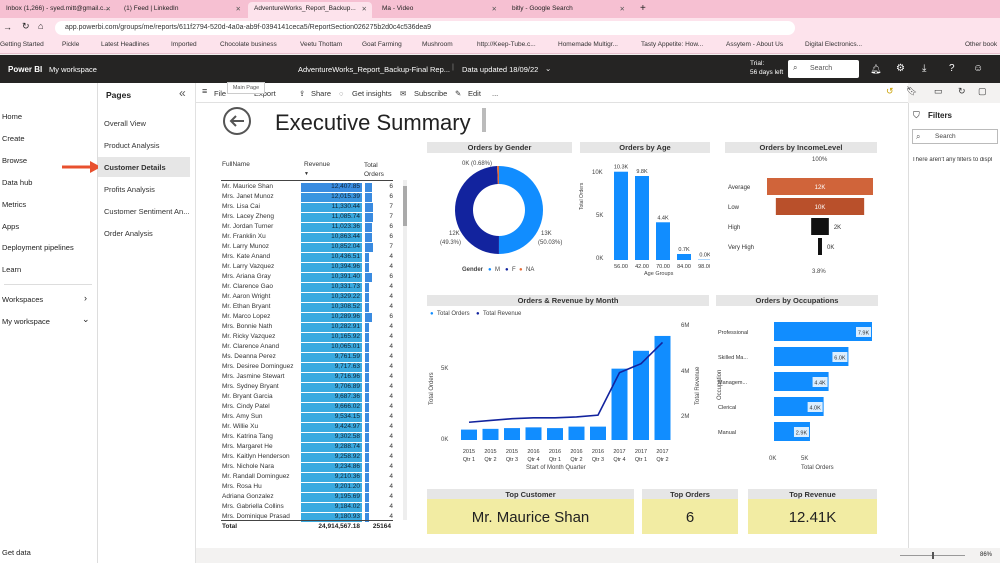 The image size is (1000, 563). Describe the element at coordinates (331, 347) in the screenshot. I see `table-cell-revenue: 10,065.01` at that location.